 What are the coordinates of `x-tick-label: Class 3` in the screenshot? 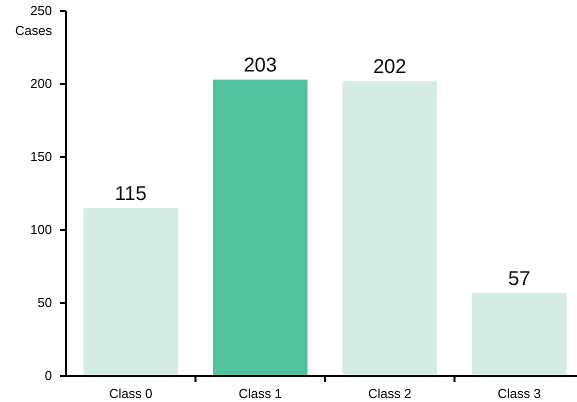 It's located at (519, 393).